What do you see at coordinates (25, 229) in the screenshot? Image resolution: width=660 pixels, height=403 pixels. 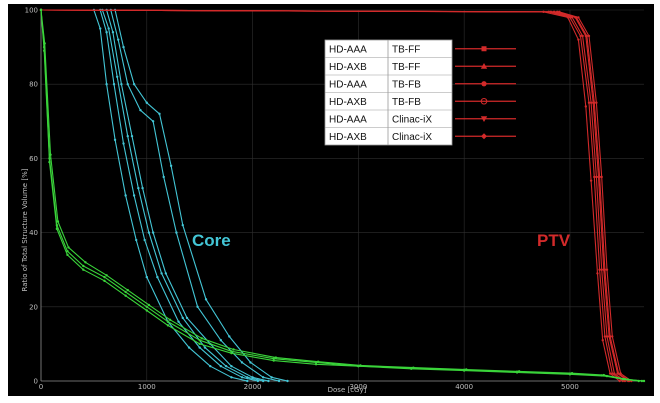 I see `y-axis-title: Ratio of Total Structure Volume [%]` at bounding box center [25, 229].